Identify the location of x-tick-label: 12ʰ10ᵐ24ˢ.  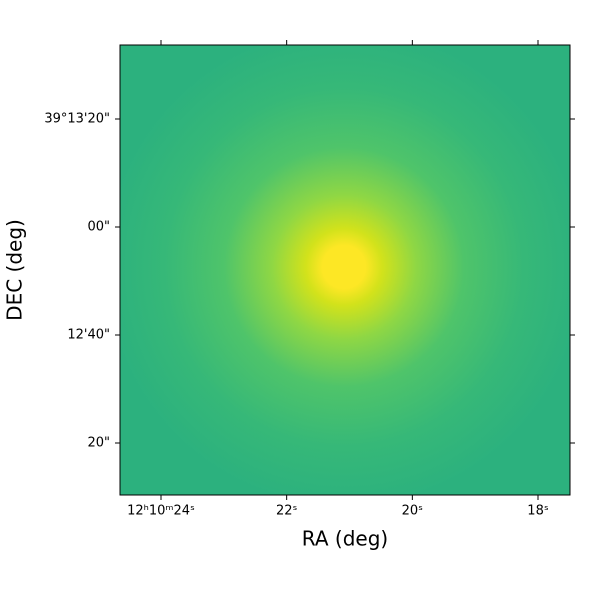
(161, 511).